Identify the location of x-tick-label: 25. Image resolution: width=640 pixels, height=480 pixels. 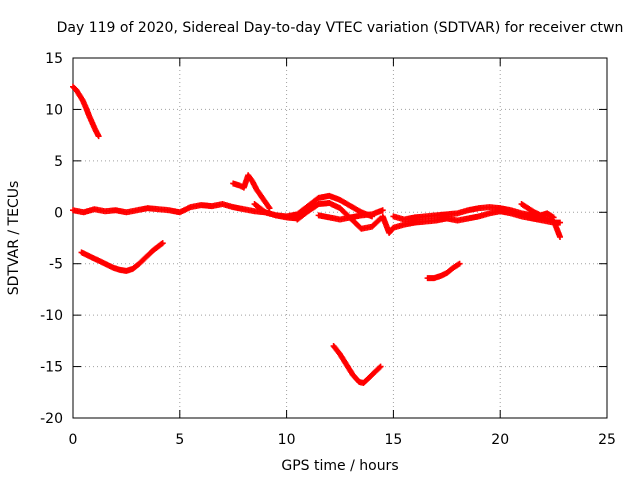
(607, 440).